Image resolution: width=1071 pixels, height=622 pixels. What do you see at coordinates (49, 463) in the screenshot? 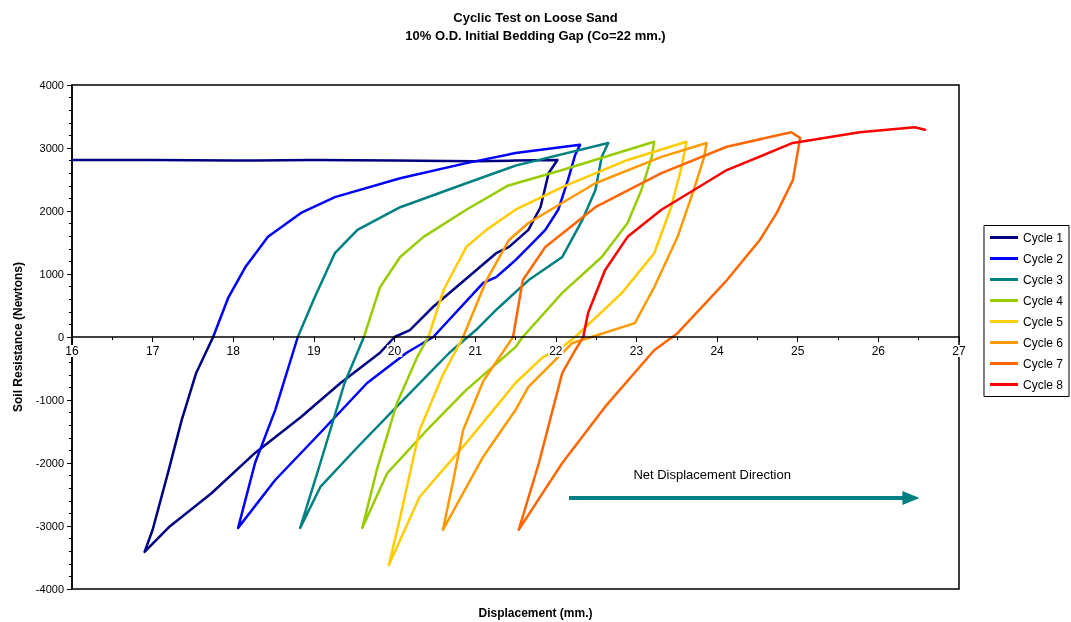
I see `y-tick-label: -2000` at bounding box center [49, 463].